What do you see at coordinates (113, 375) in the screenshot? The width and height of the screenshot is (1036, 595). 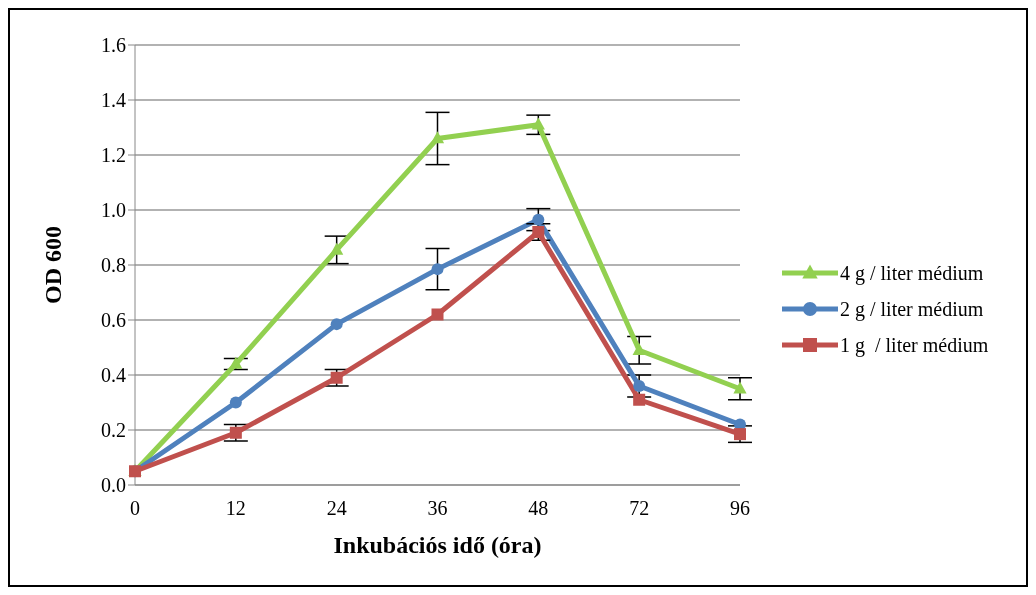 I see `y-tick-label: 0.4` at bounding box center [113, 375].